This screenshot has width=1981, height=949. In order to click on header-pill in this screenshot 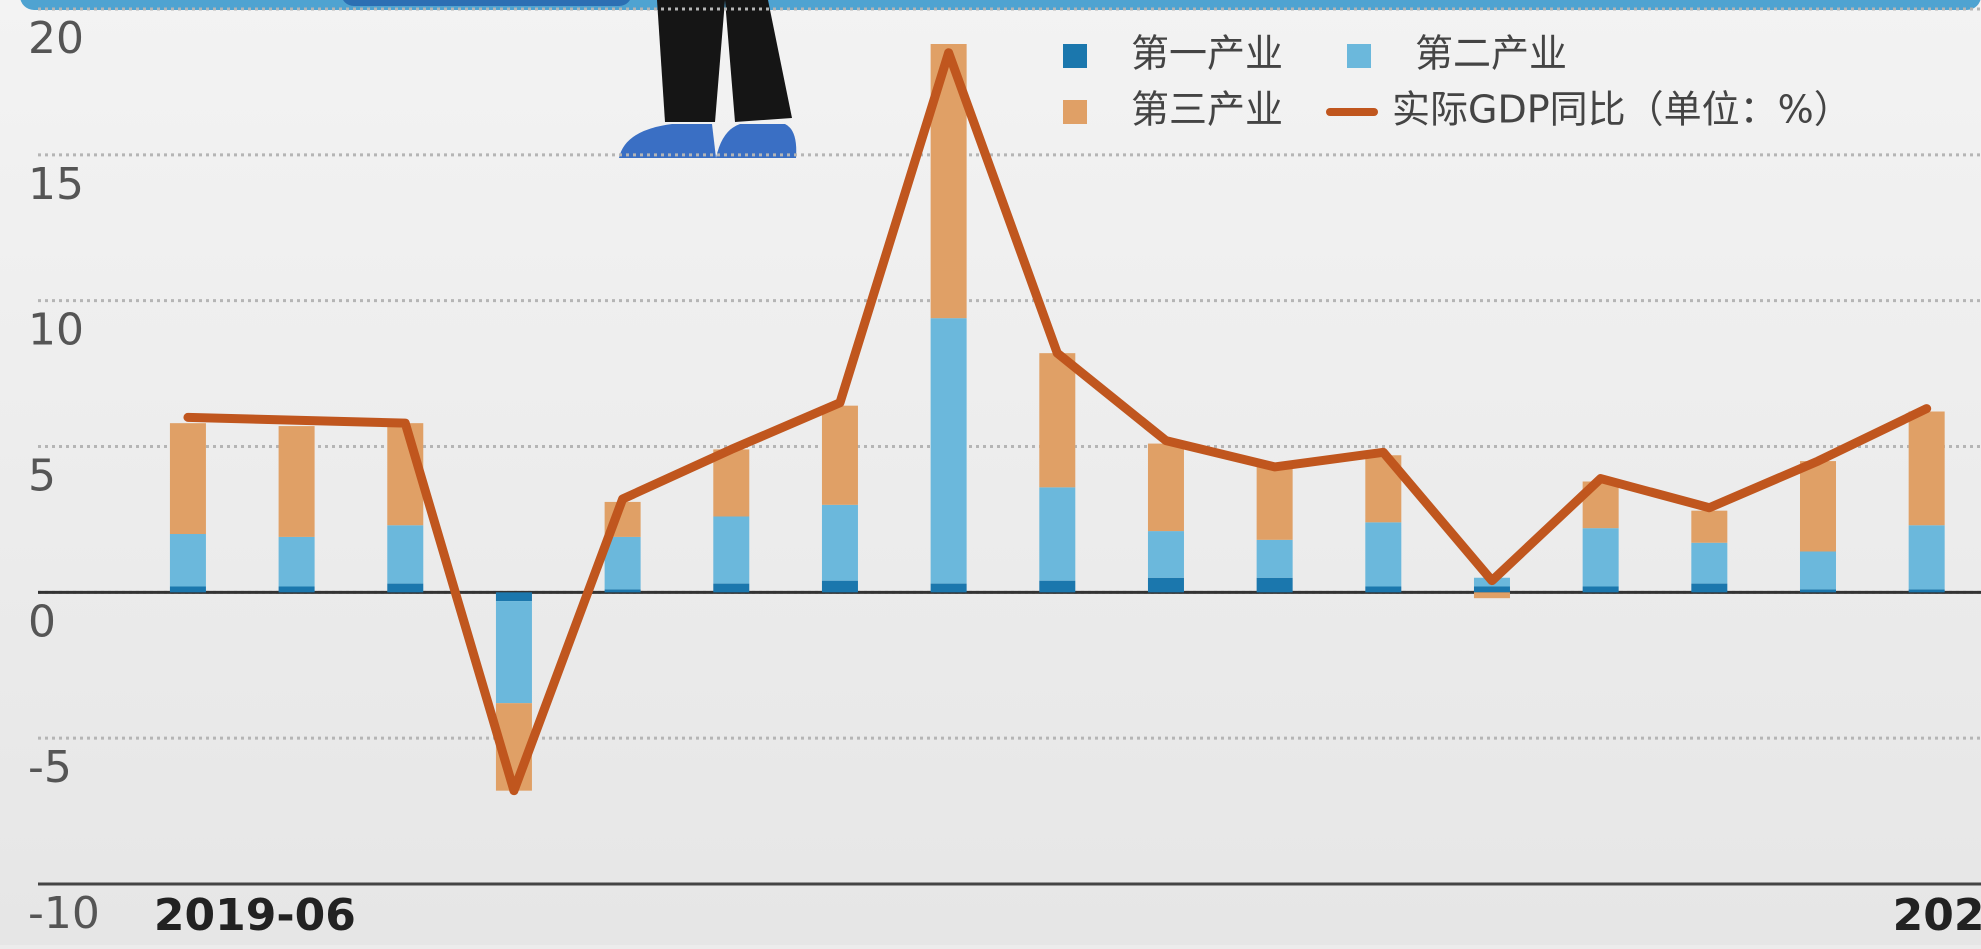, I will do `click(486, 3)`.